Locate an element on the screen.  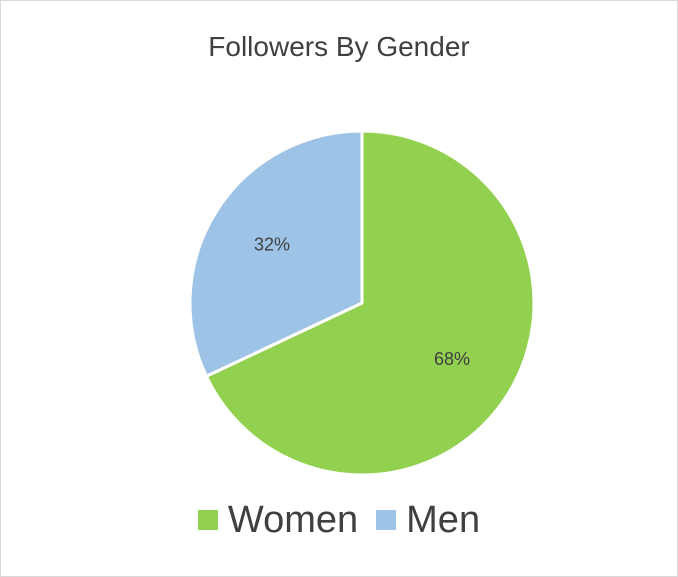
legend-label-women: Women is located at coordinates (293, 520).